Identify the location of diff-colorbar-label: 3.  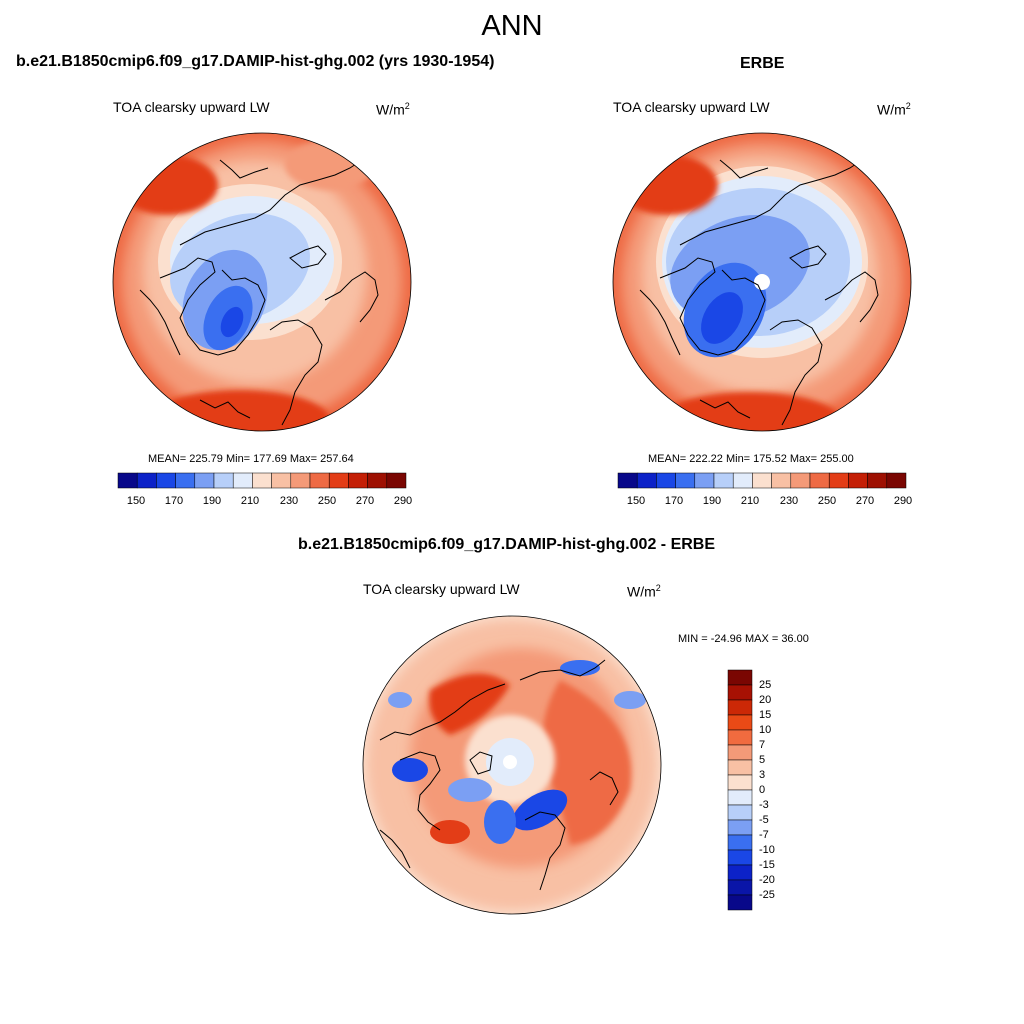
(762, 775).